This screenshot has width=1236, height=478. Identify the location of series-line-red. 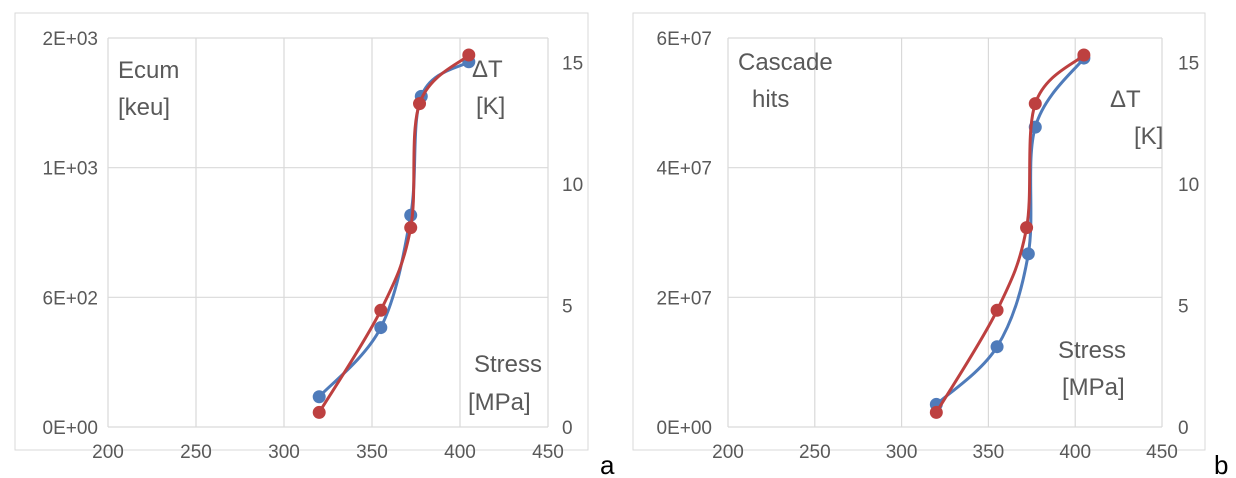
(394, 233).